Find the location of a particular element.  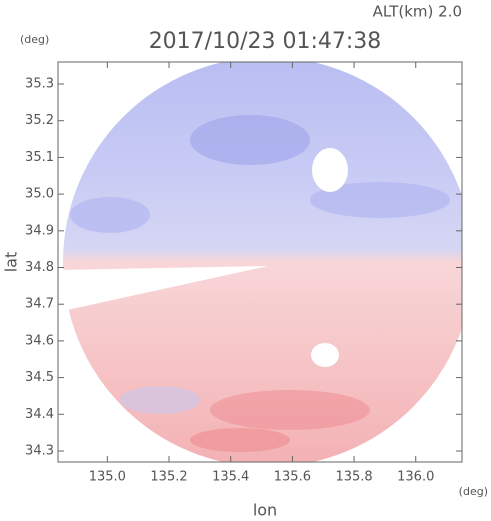

x-tick-label: 135.6 is located at coordinates (292, 477).